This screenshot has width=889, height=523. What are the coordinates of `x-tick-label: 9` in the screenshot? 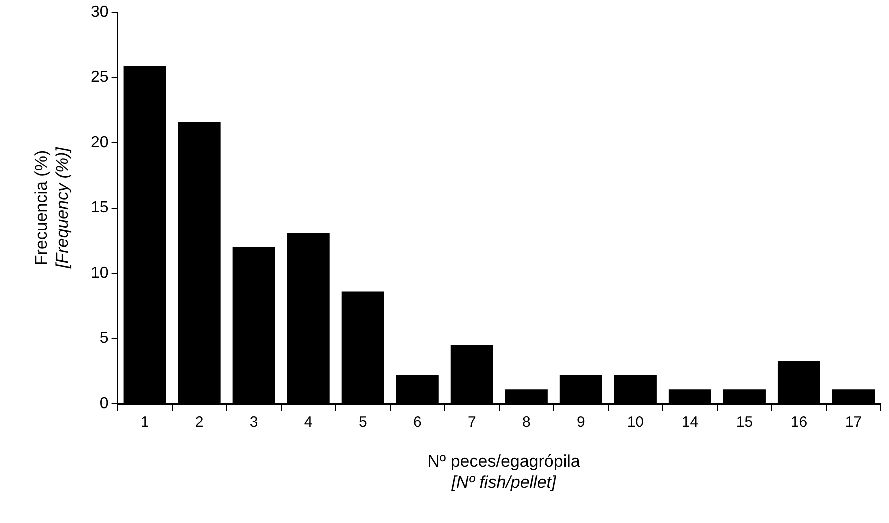 It's located at (581, 423).